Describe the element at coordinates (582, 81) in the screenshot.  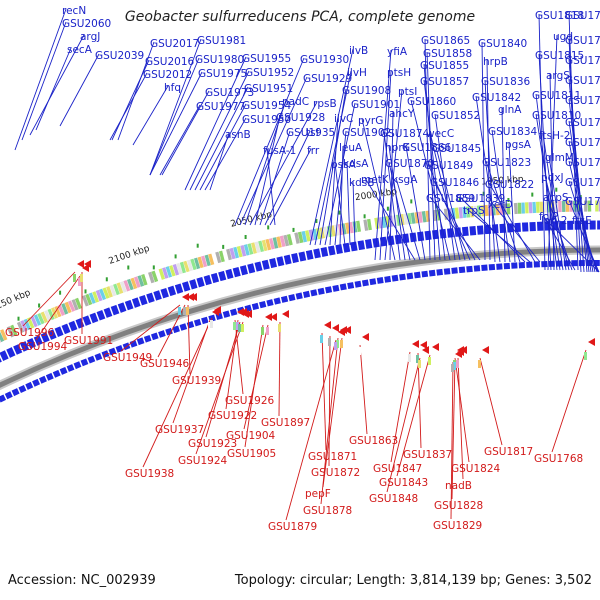
I see `forward-gene-label: GSU1785` at that location.